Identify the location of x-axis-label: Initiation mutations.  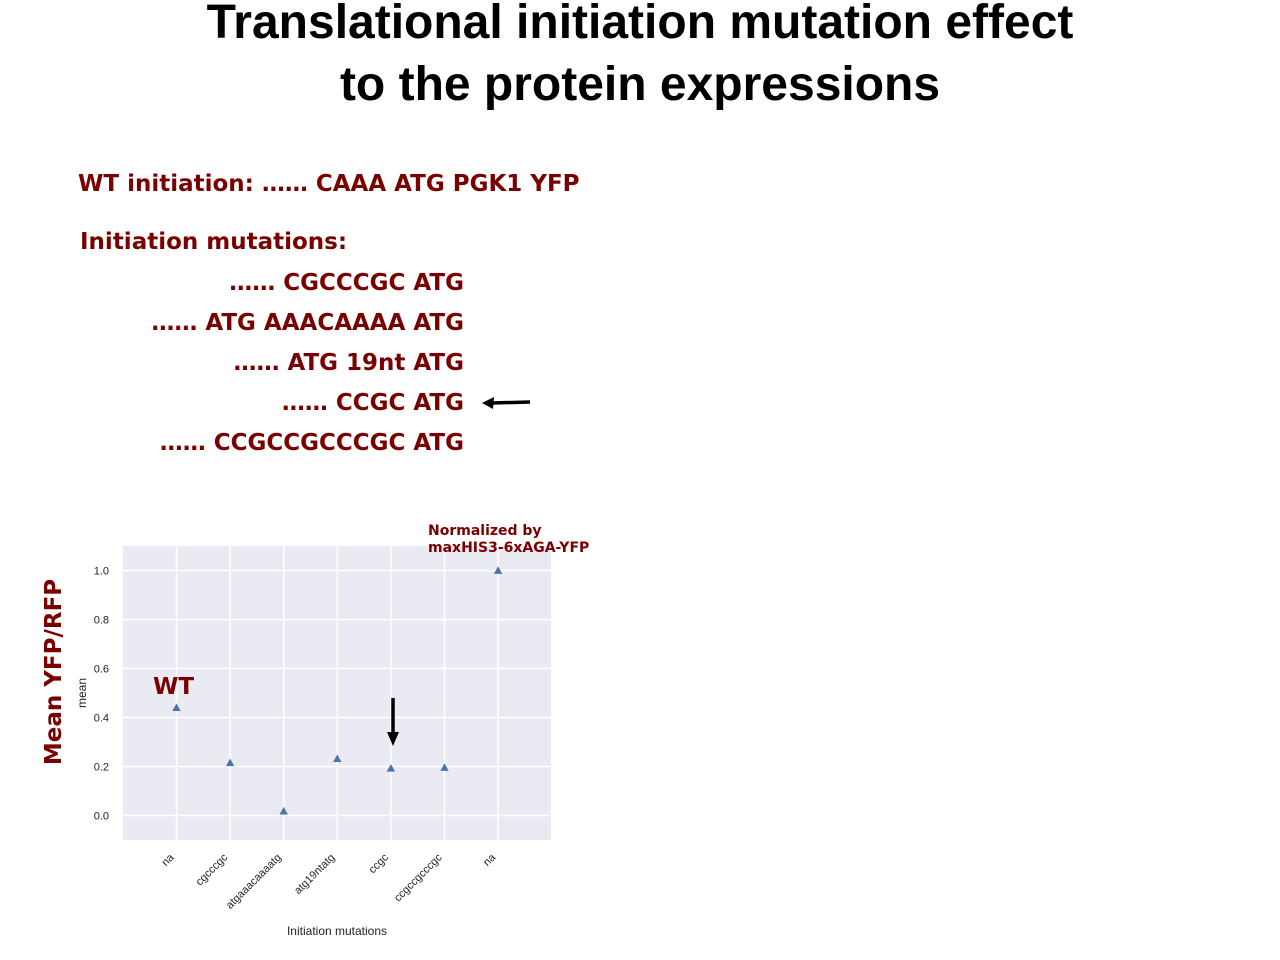
(337, 931).